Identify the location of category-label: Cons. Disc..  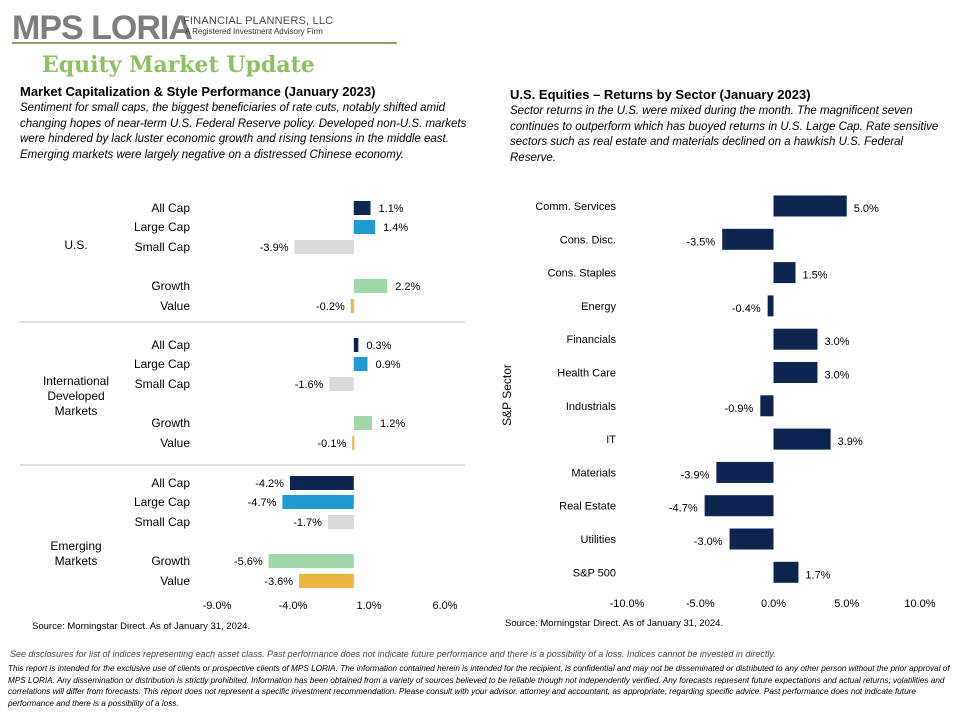
(588, 240).